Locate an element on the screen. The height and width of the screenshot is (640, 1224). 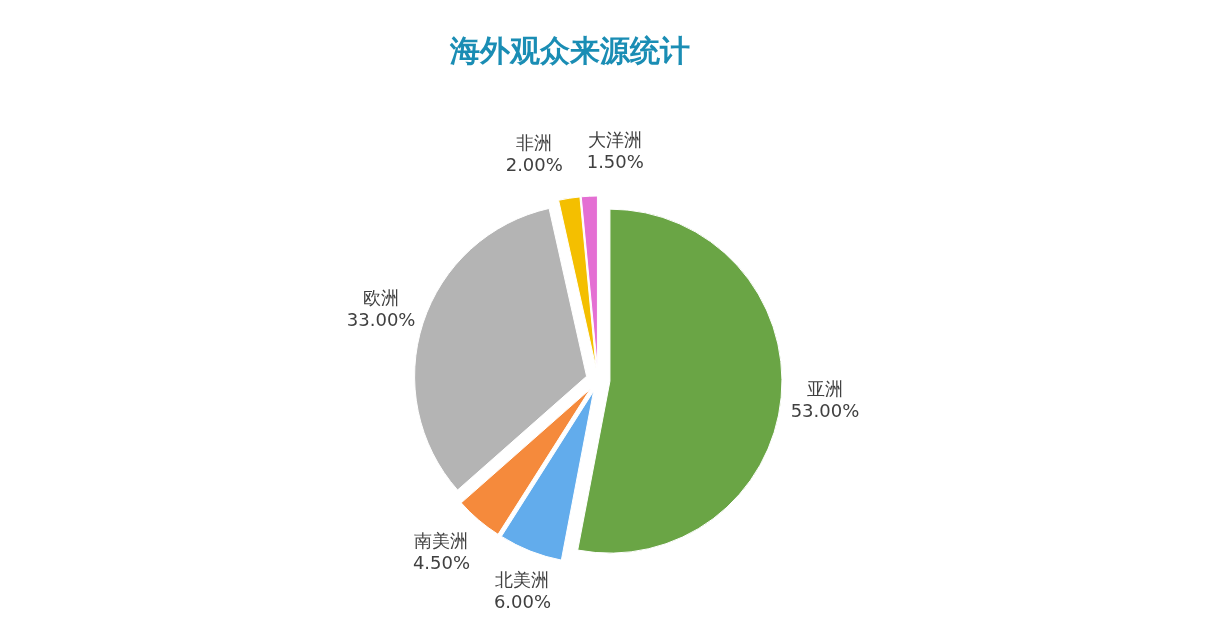
data-label: 4.50% is located at coordinates (441, 563).